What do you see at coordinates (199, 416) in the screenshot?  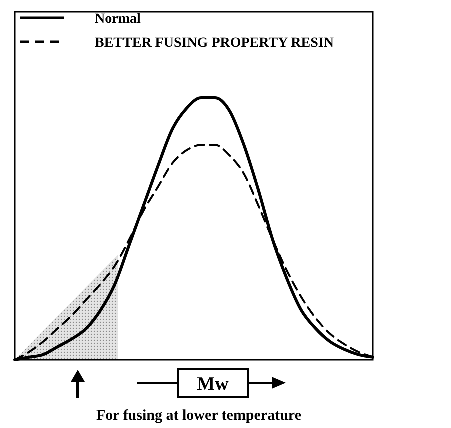 I see `text: For fusing at lower temperature` at bounding box center [199, 416].